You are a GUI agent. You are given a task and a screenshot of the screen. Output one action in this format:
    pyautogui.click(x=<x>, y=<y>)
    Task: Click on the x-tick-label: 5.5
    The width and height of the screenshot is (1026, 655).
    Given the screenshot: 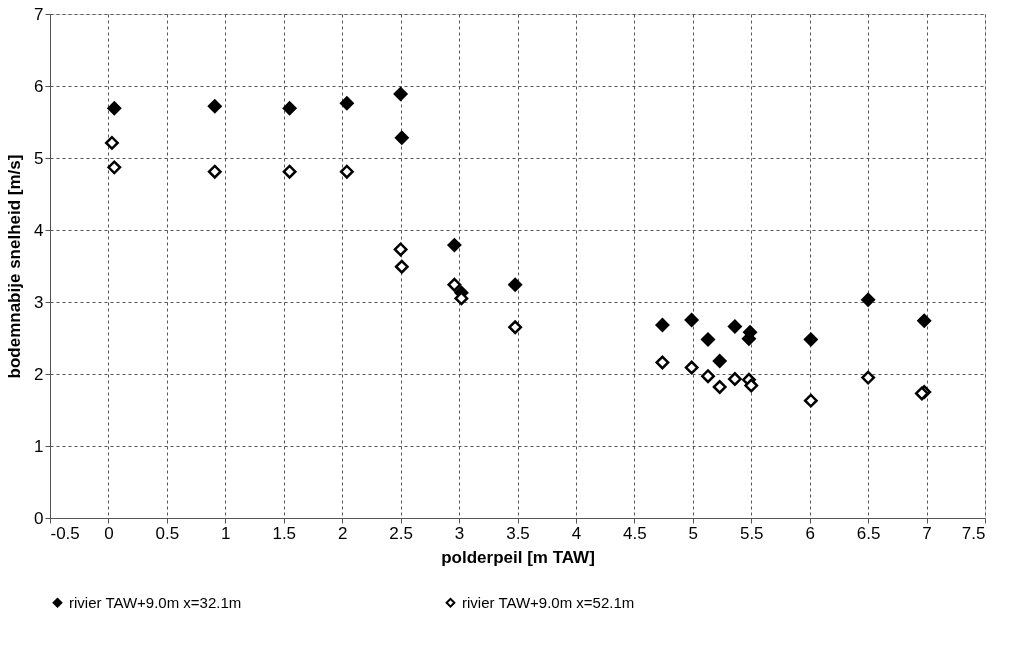 What is the action you would take?
    pyautogui.click(x=751, y=533)
    